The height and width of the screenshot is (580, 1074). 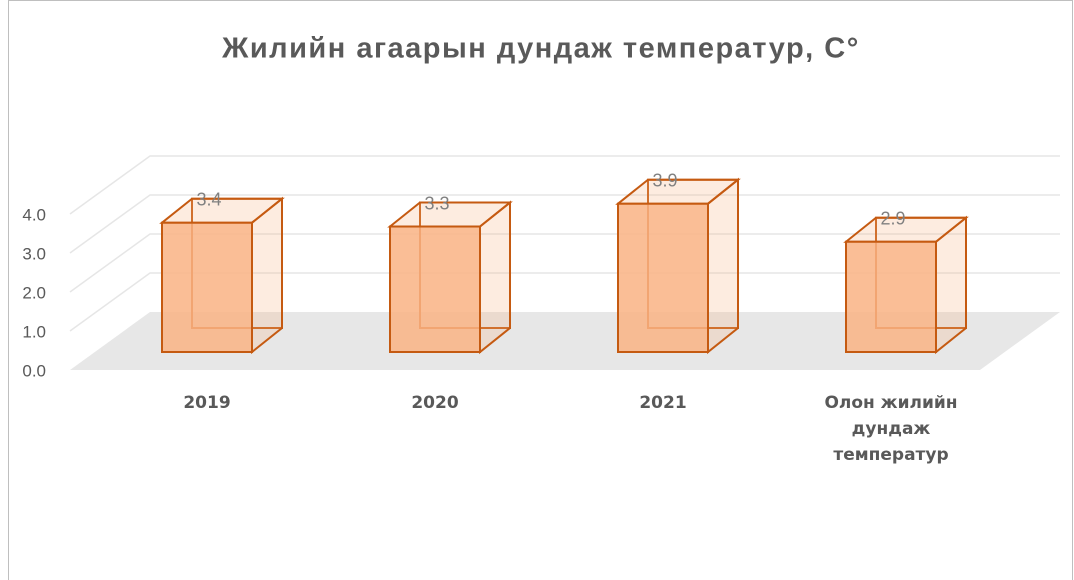 What do you see at coordinates (34, 370) in the screenshot?
I see `y-tick-label: 0.0` at bounding box center [34, 370].